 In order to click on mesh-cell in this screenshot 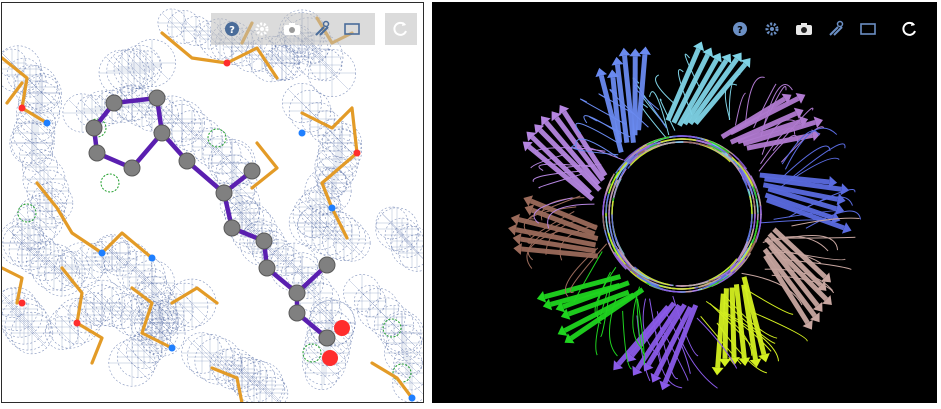, I will do `click(332, 323)`.